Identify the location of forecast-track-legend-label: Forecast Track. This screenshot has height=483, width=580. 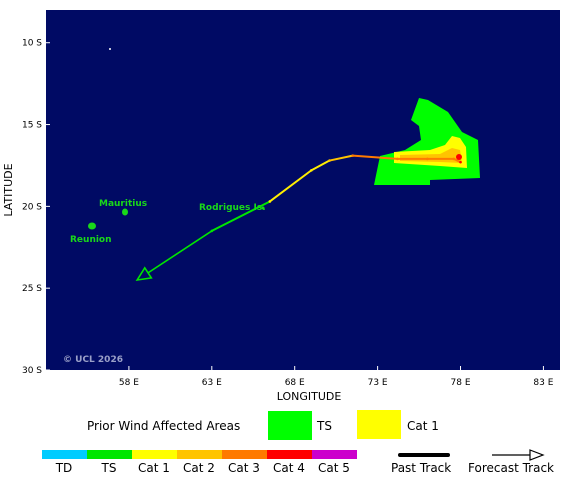
(511, 468).